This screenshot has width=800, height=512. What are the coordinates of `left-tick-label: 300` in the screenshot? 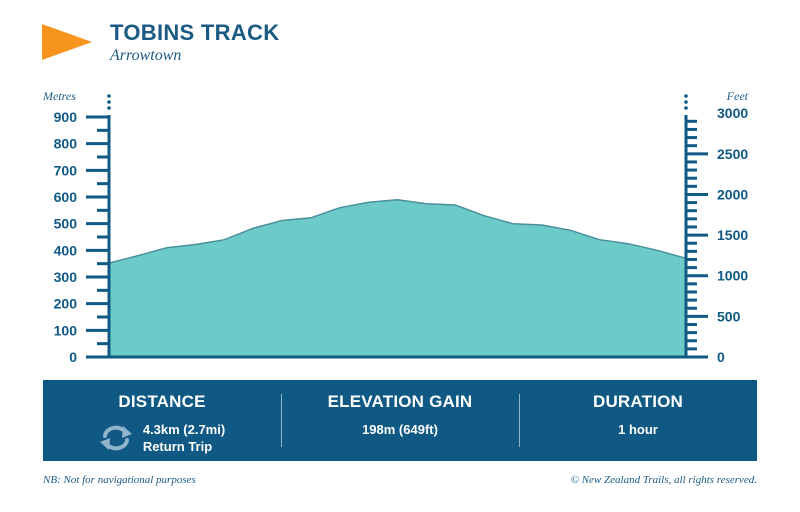 It's located at (66, 277).